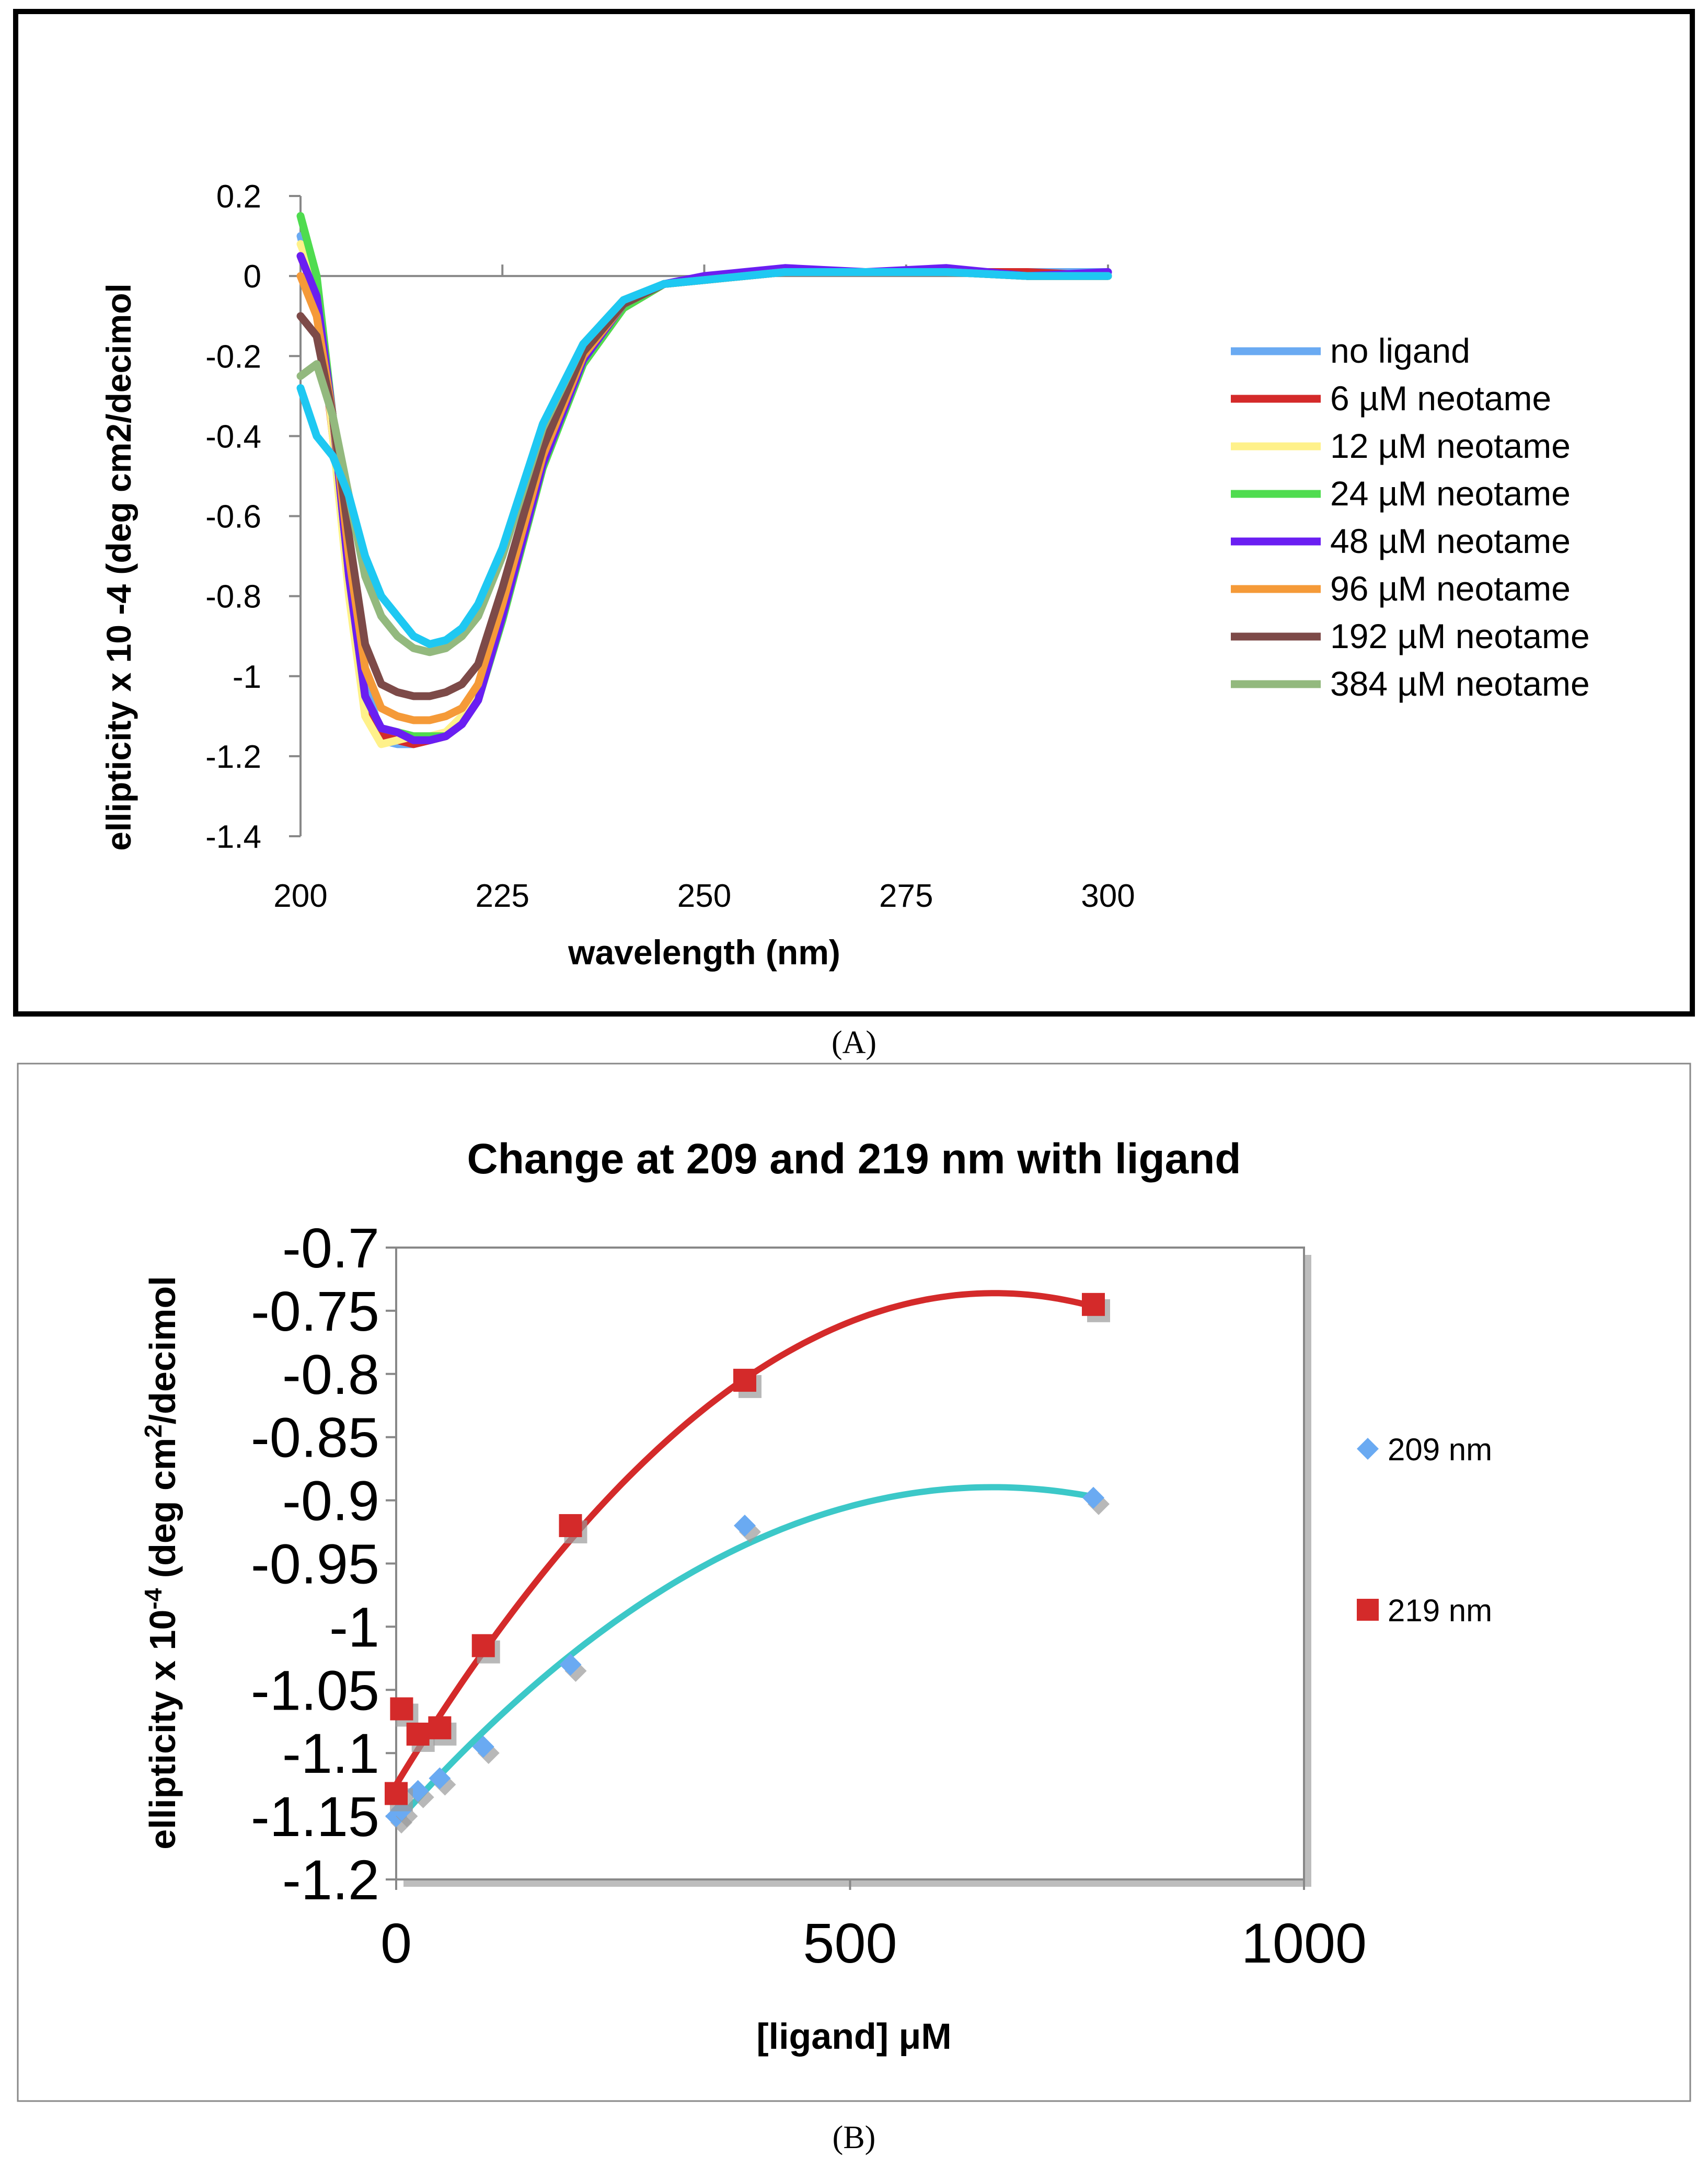  I want to click on y-tick-label: -0.2, so click(233, 357).